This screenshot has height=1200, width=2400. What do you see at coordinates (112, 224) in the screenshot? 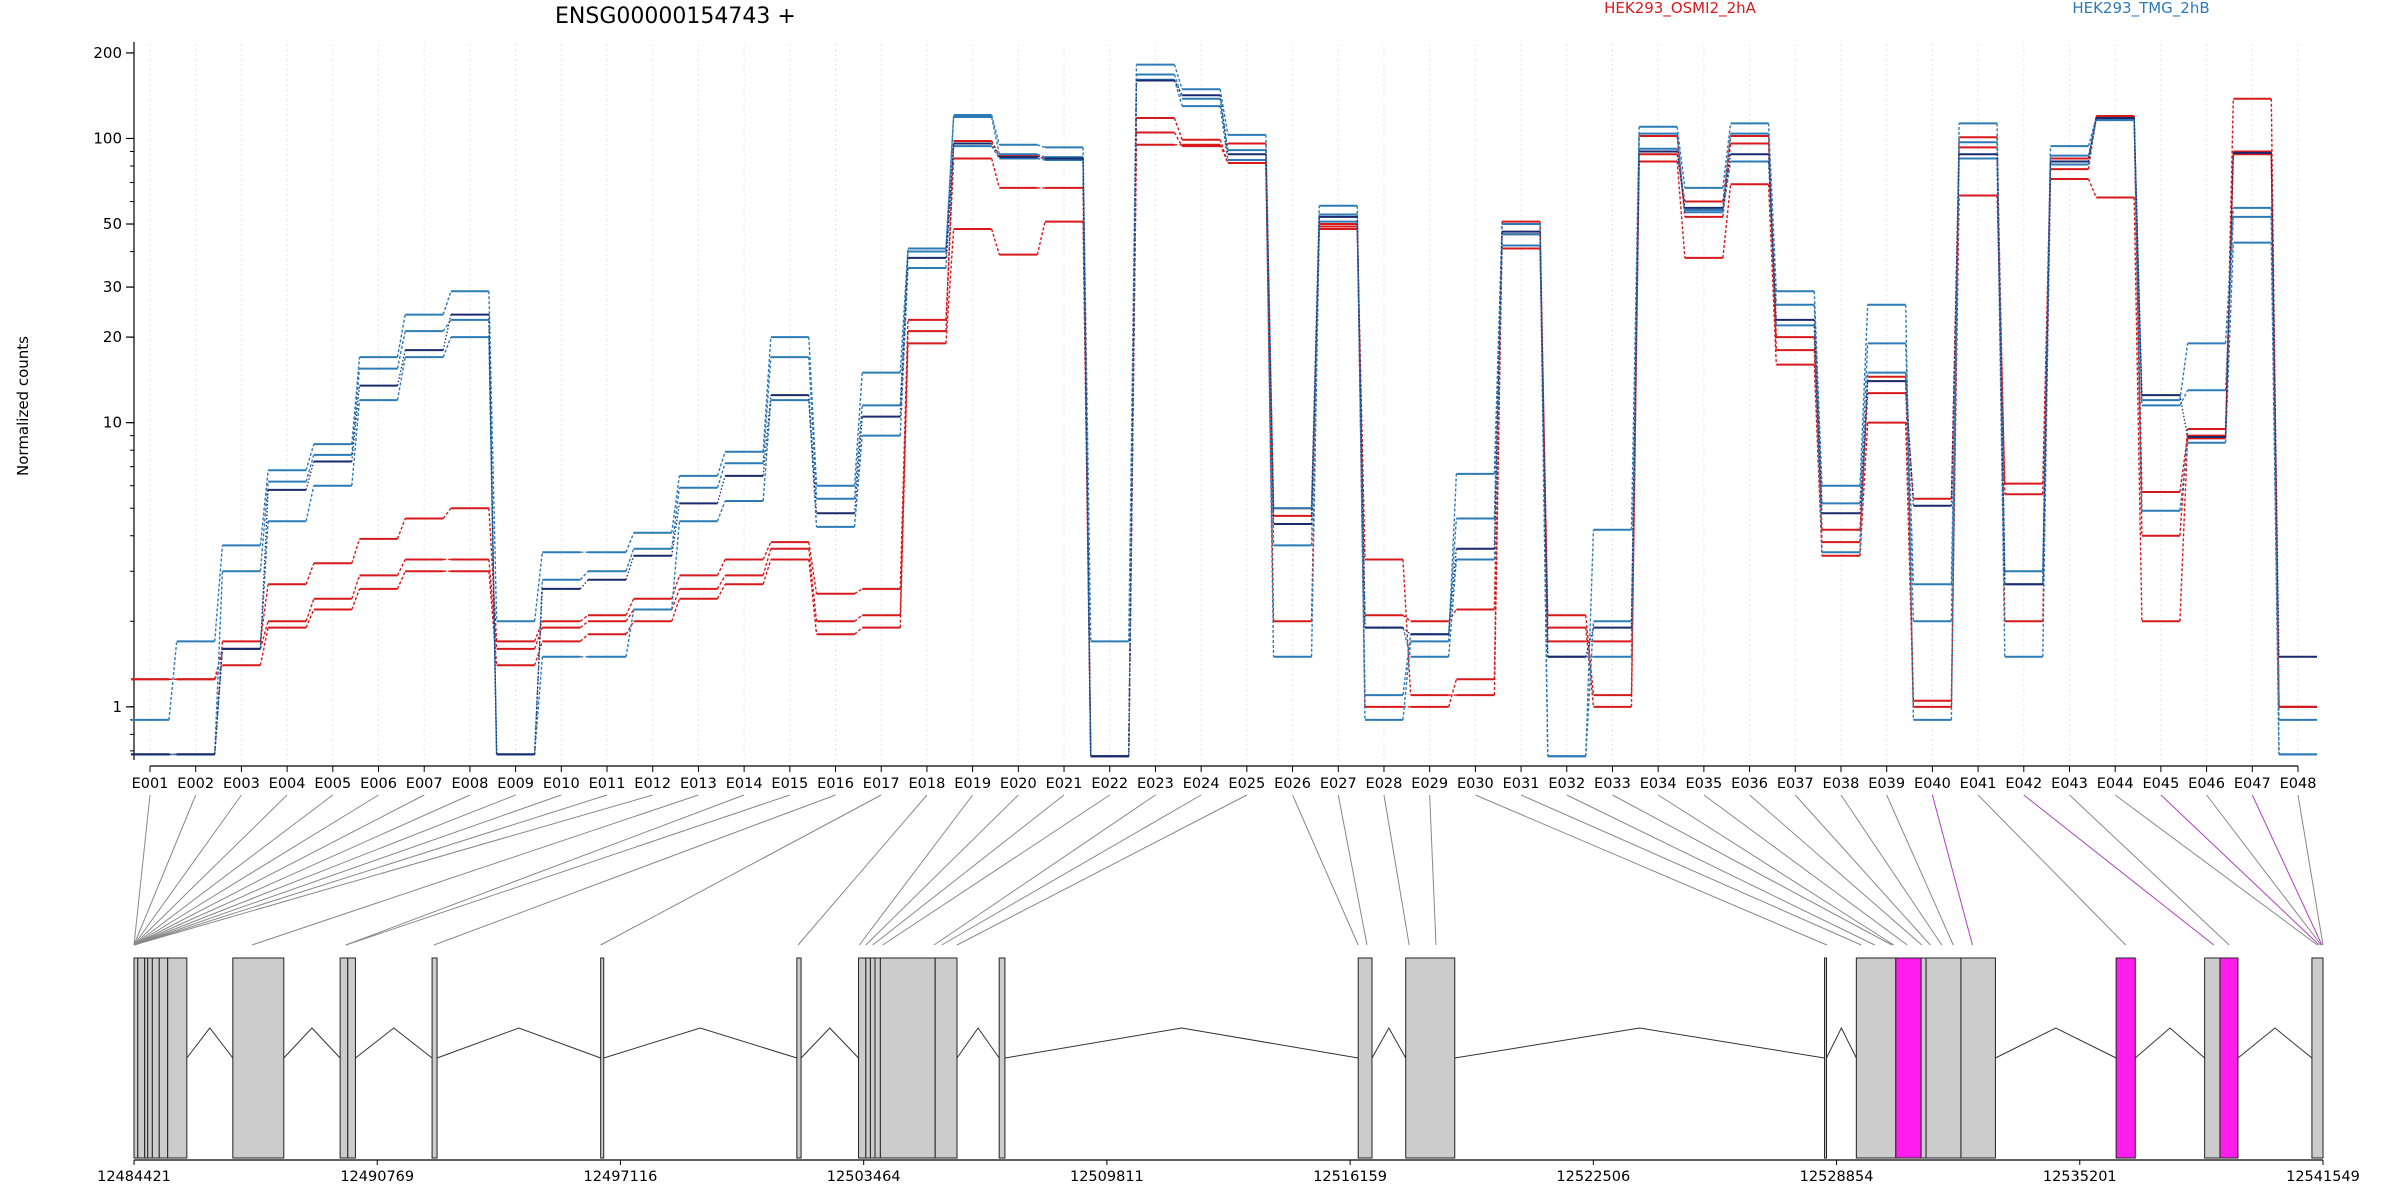
I see `y-tick-label: 50` at bounding box center [112, 224].